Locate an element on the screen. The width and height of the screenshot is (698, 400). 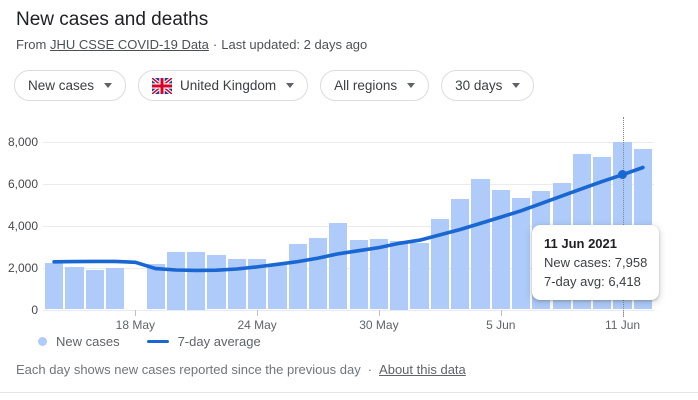
page-title: New cases and deaths is located at coordinates (112, 19).